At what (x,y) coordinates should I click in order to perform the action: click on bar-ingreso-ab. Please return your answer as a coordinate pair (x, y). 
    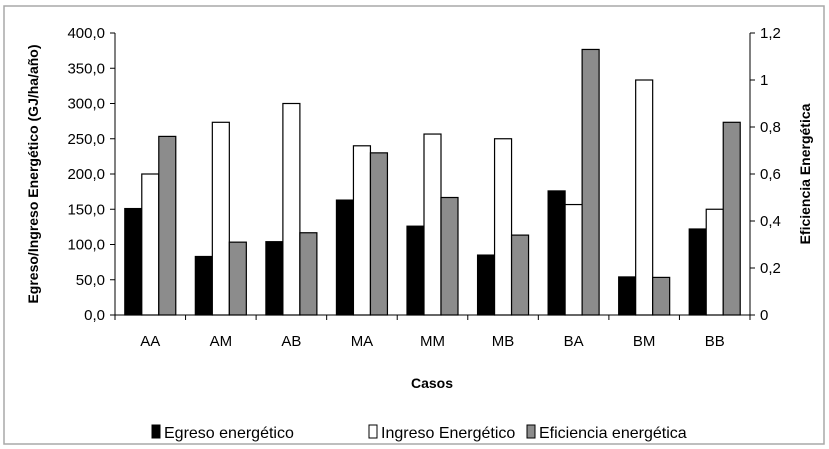
    Looking at the image, I should click on (291, 209).